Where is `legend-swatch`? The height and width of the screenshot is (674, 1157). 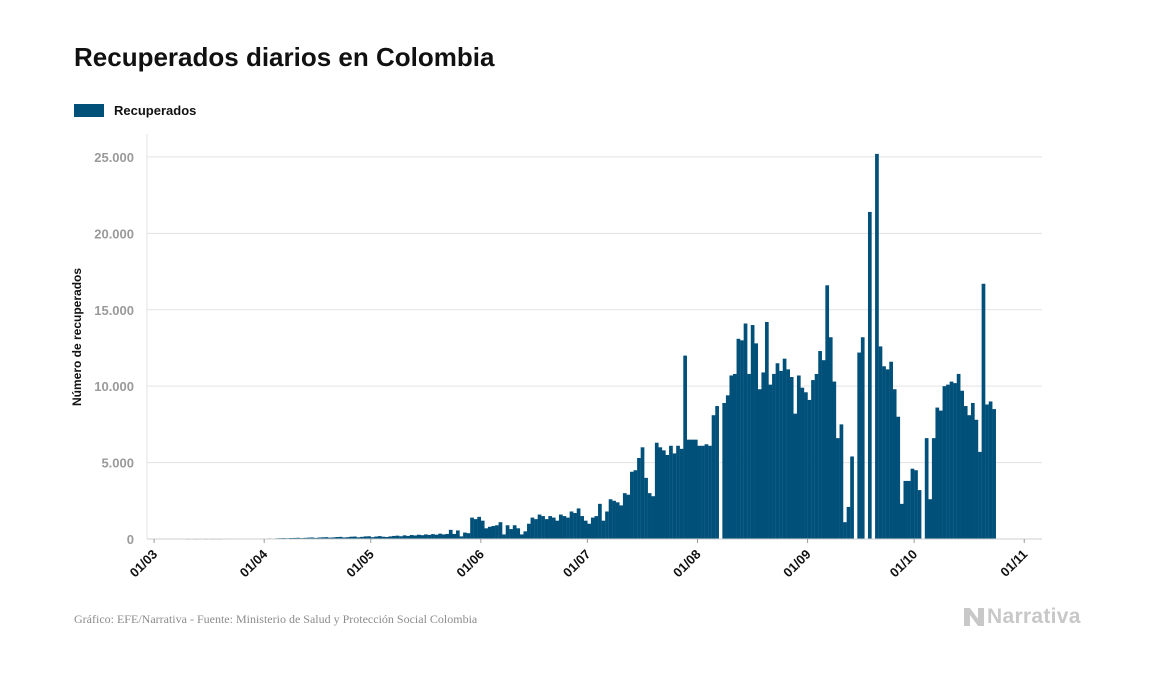 legend-swatch is located at coordinates (89, 110).